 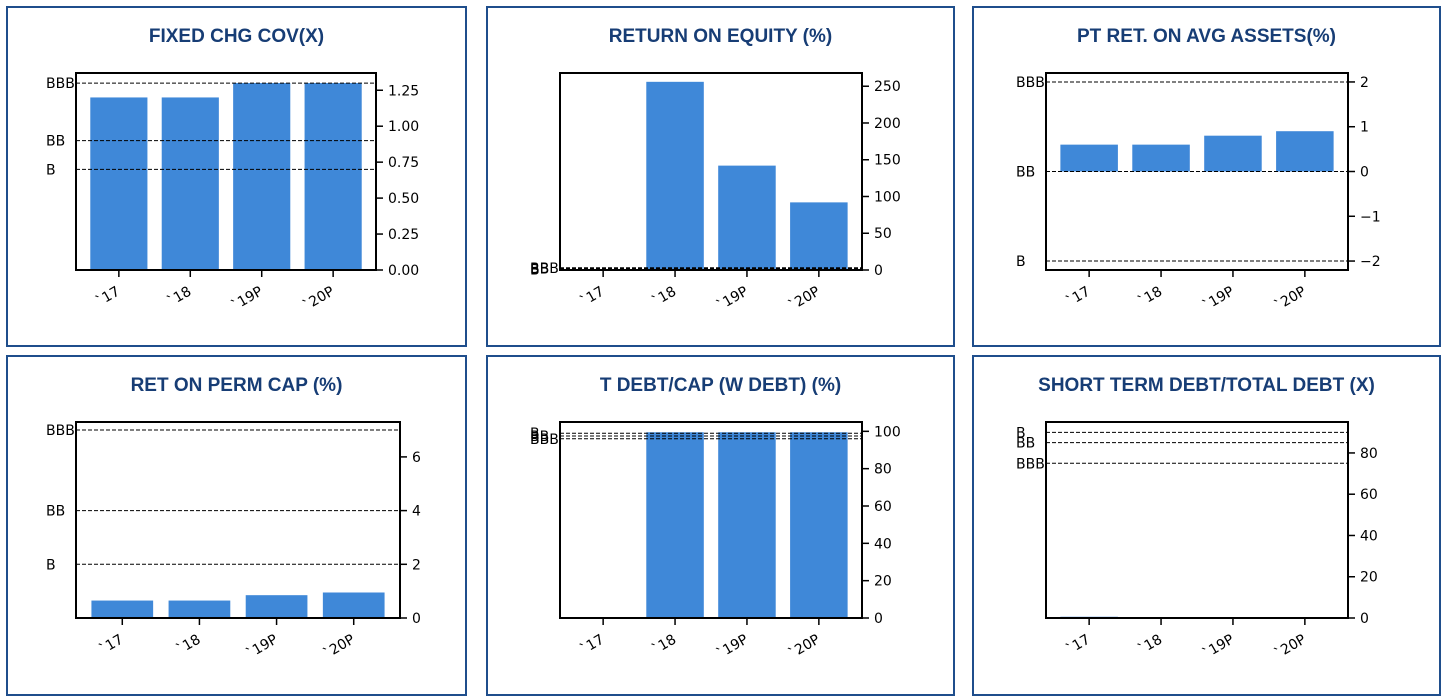 What do you see at coordinates (403, 91) in the screenshot?
I see `y-tick-label: 1.25` at bounding box center [403, 91].